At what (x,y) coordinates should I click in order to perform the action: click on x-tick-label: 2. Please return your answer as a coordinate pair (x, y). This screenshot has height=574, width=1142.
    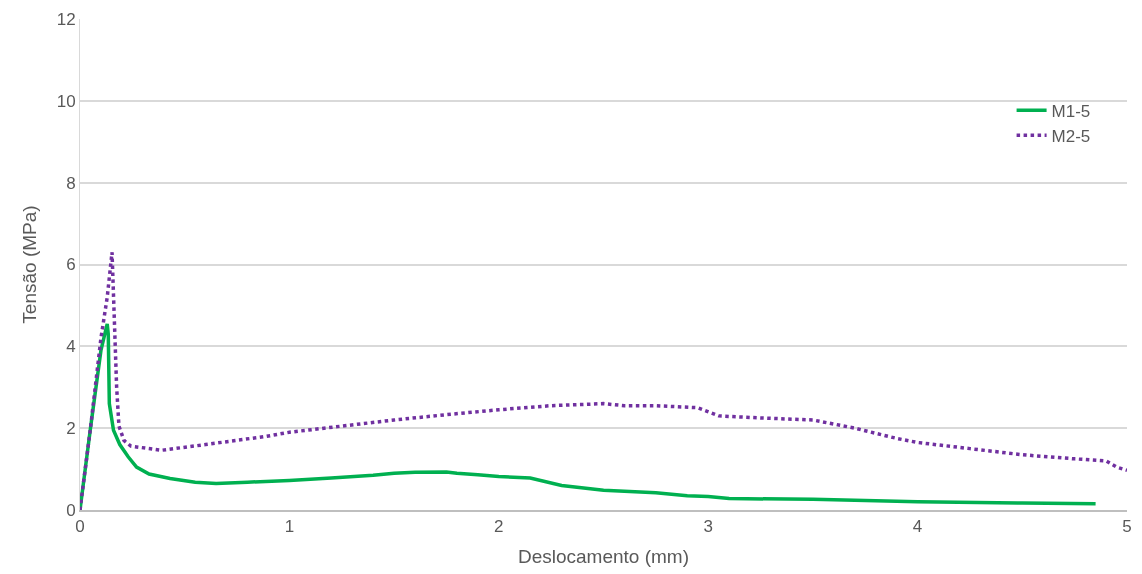
    Looking at the image, I should click on (499, 527).